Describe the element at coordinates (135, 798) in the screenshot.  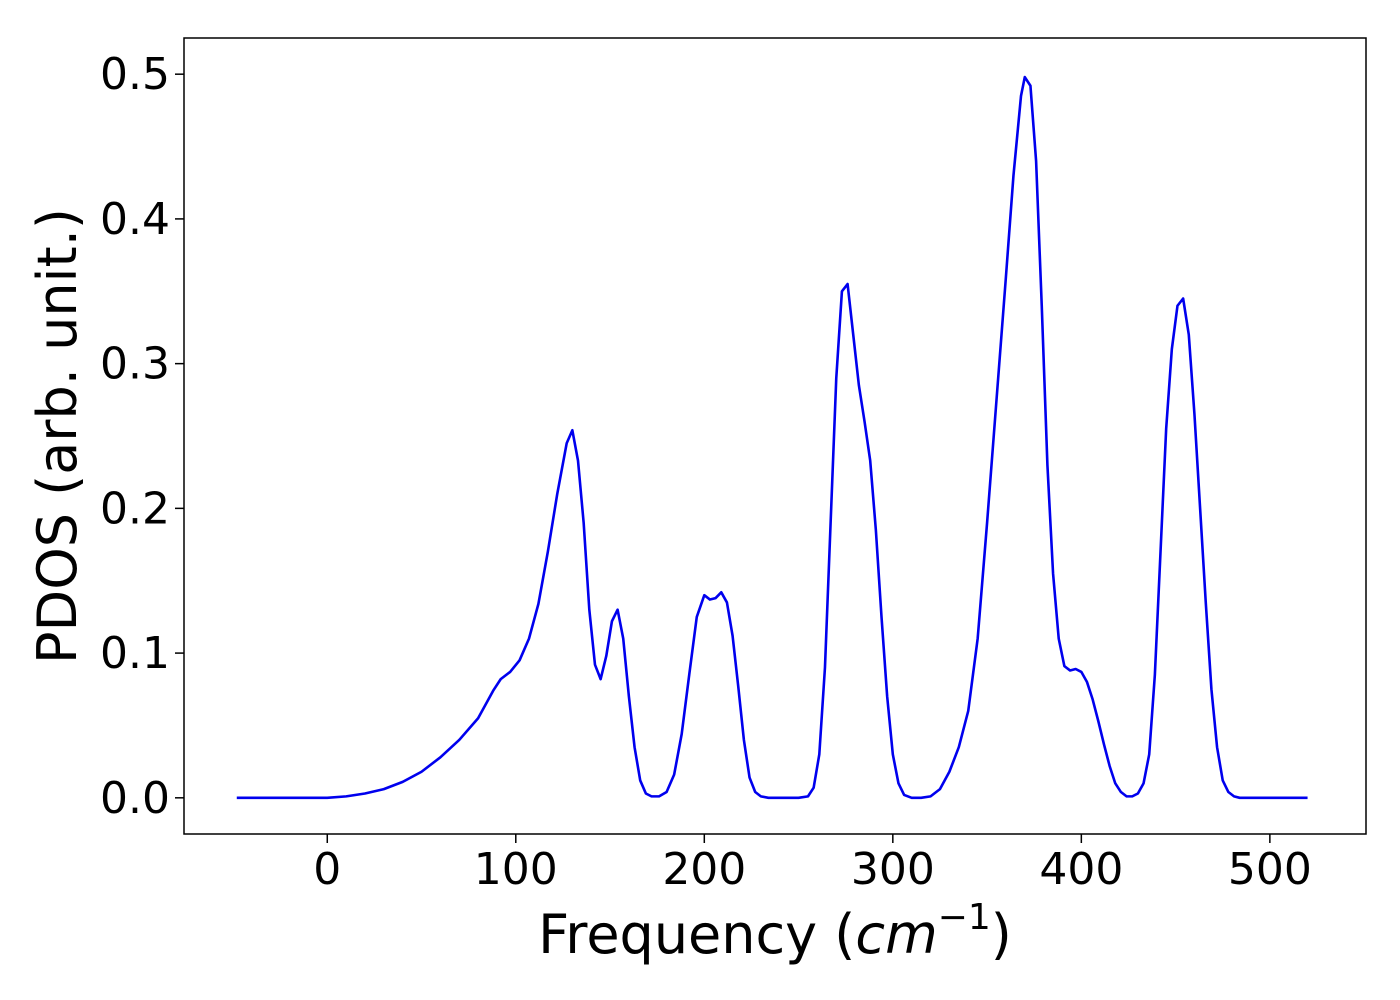
I see `y-tick-label: 0.0` at that location.